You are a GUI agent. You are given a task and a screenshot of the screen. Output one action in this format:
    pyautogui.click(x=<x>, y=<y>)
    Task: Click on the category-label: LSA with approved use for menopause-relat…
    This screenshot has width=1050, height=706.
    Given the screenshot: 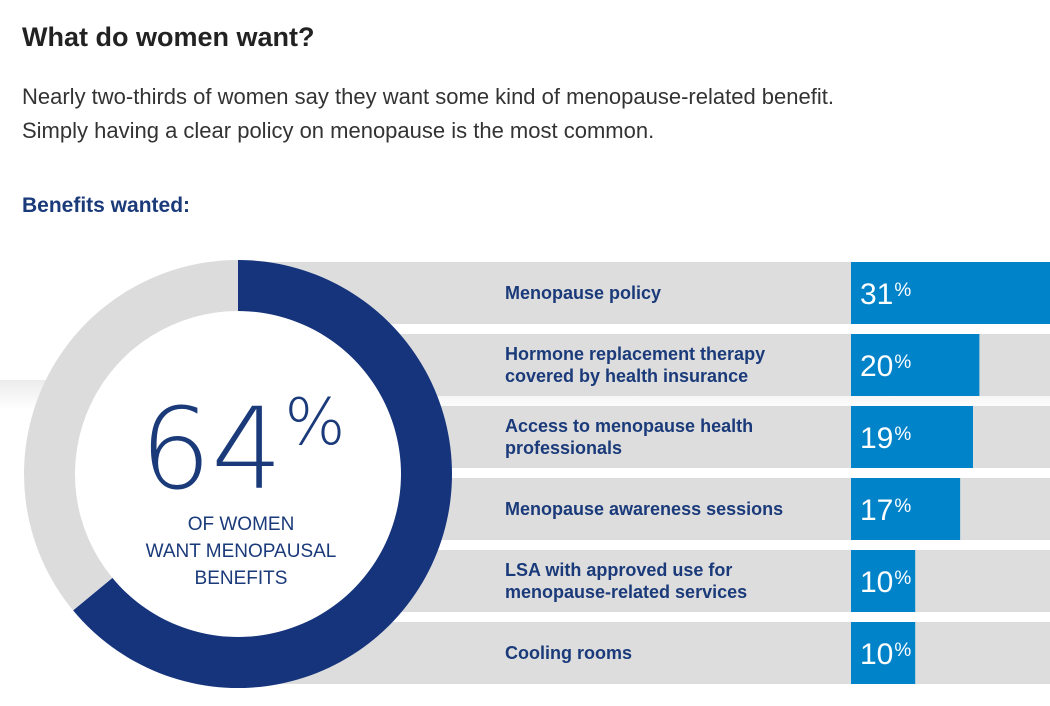 What is the action you would take?
    pyautogui.click(x=626, y=581)
    